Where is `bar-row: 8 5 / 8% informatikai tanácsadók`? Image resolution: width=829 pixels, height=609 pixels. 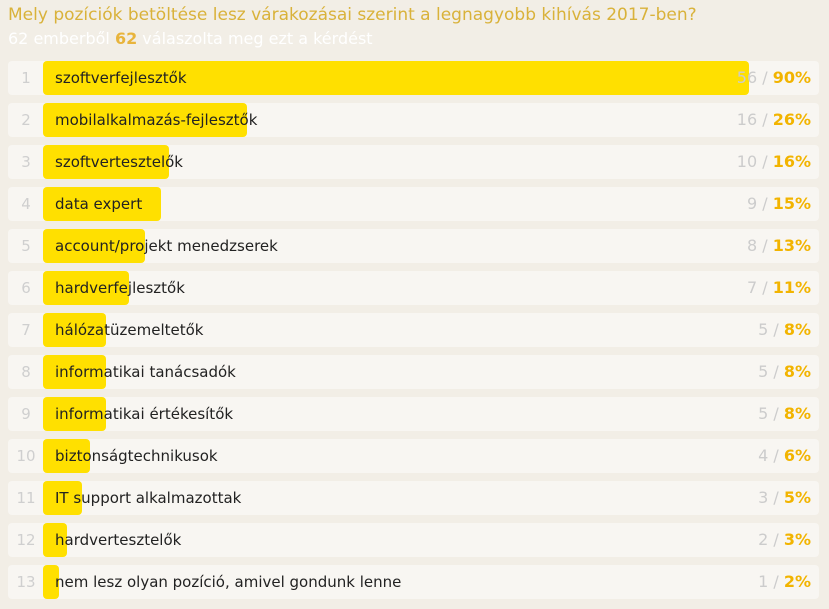
bar-row: 8 5 / 8% informatikai tanácsadók is located at coordinates (413, 372).